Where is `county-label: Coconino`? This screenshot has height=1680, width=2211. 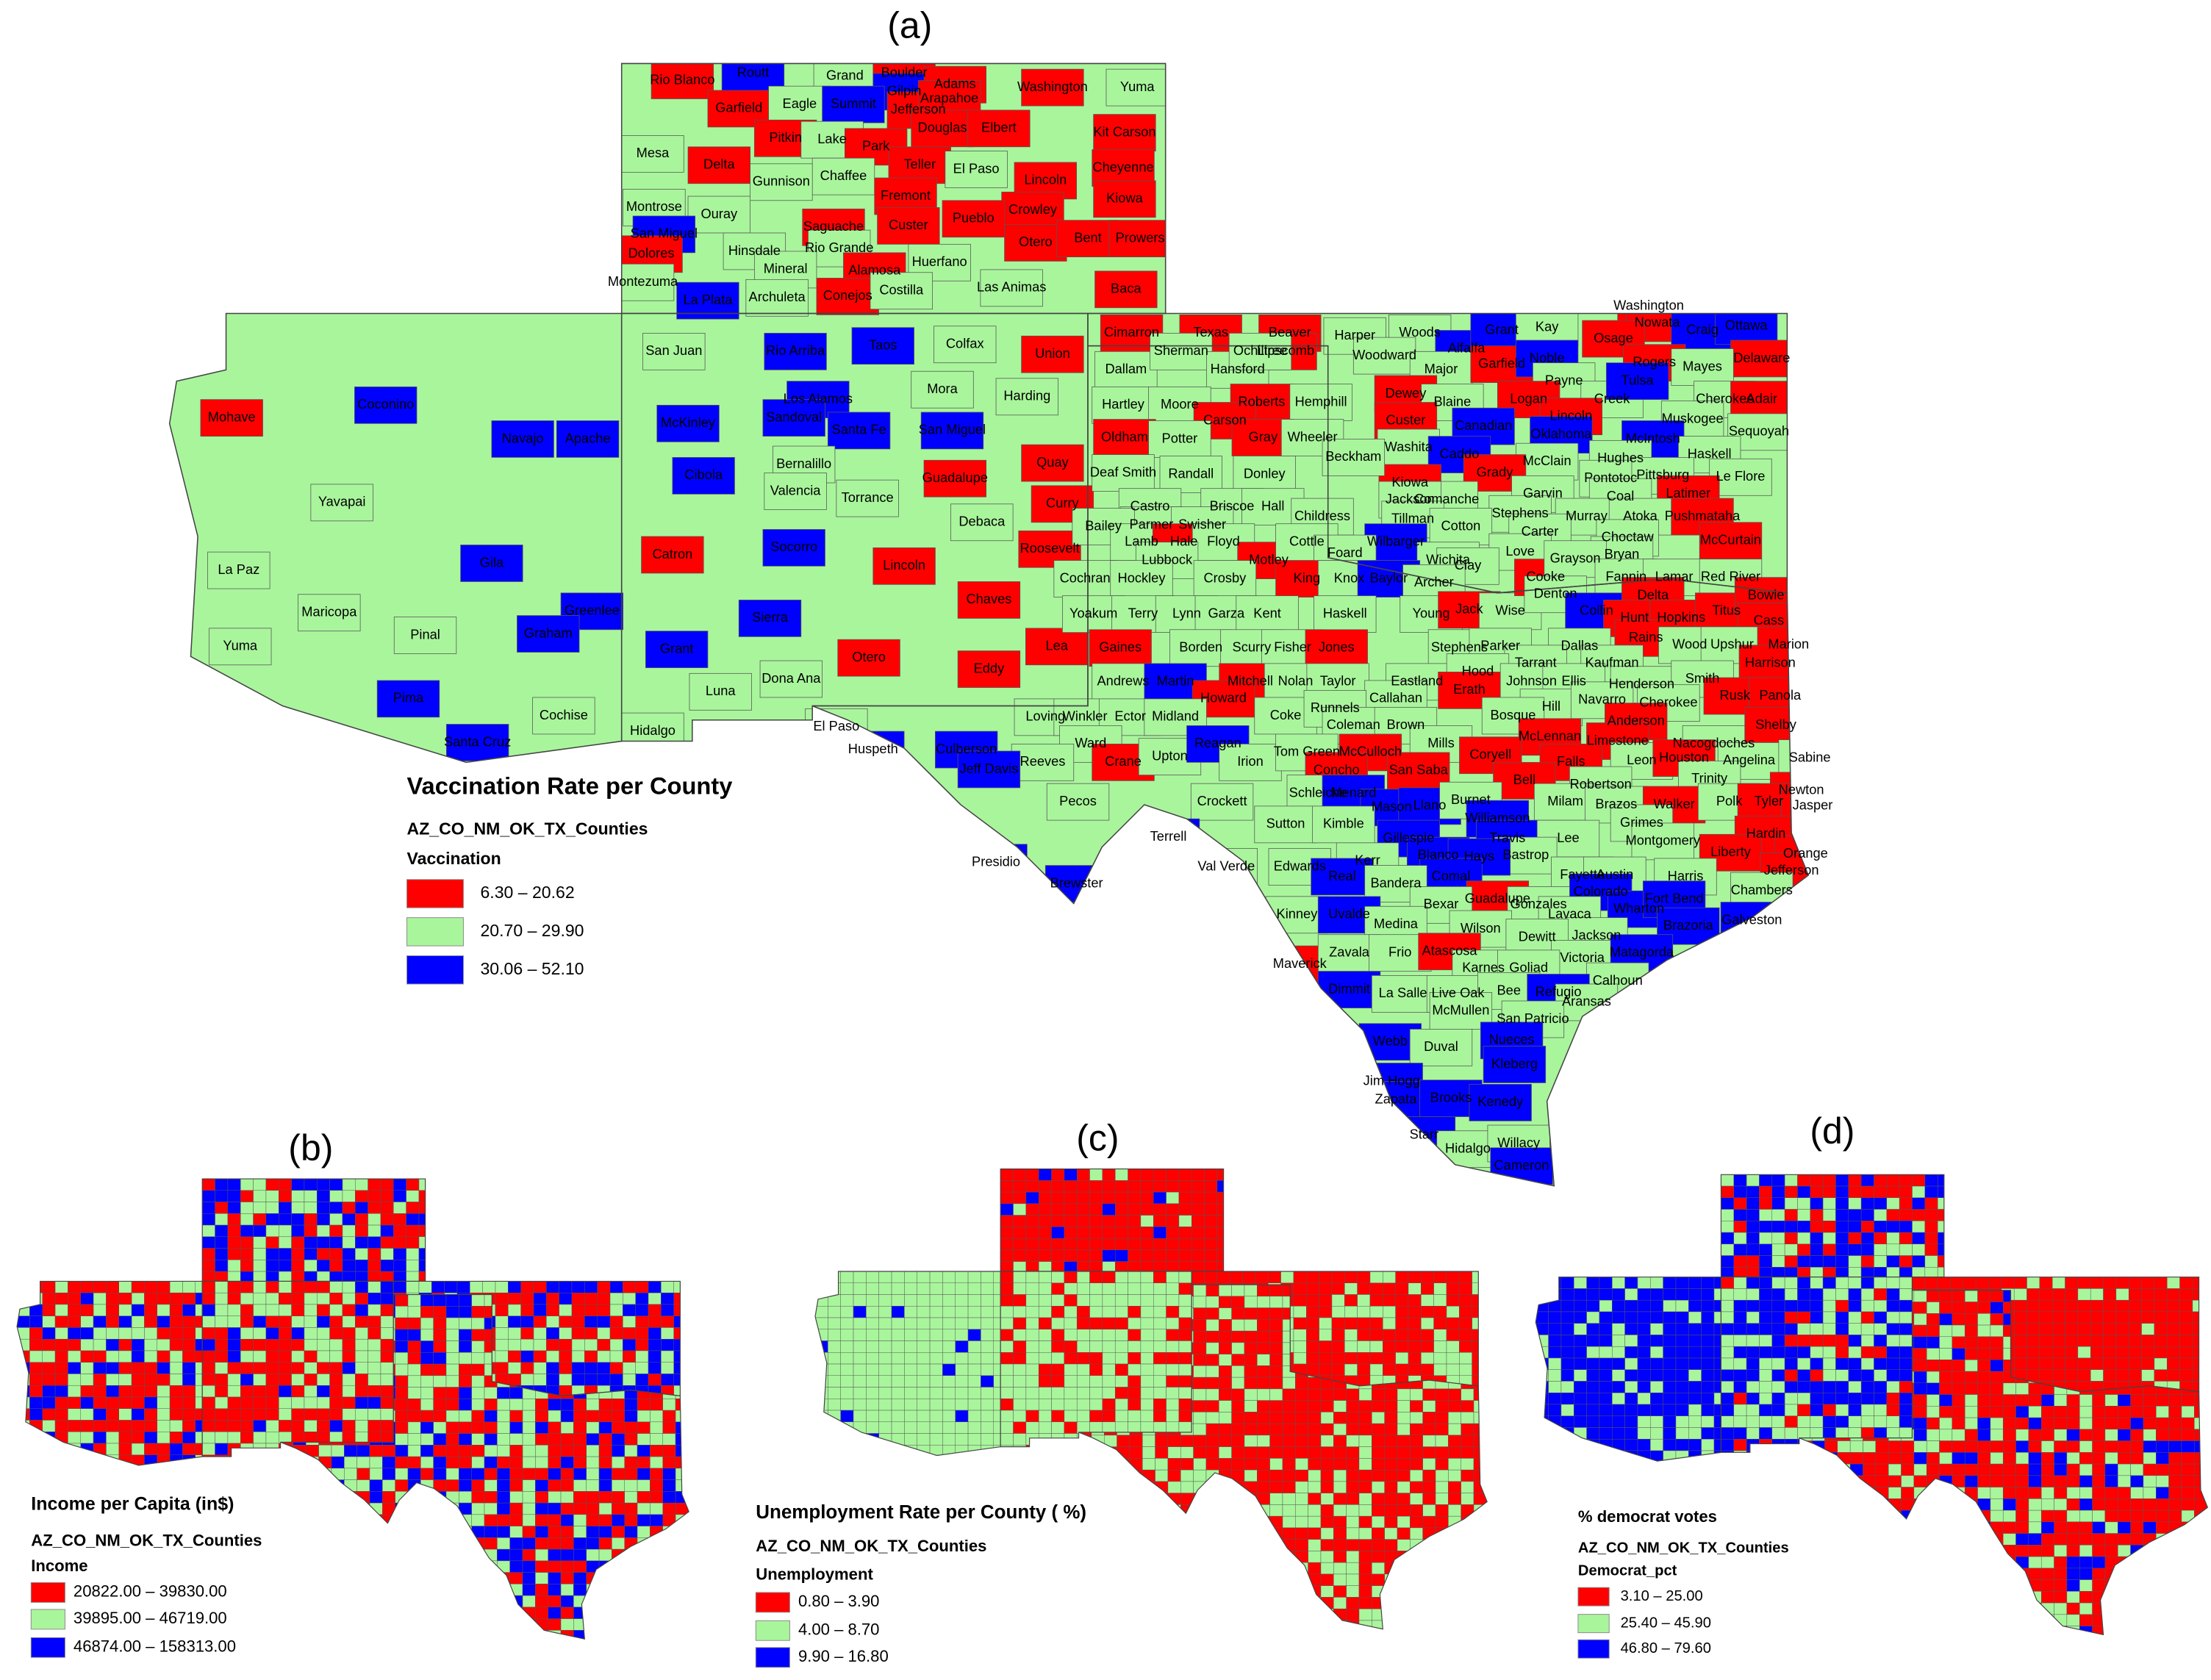 county-label: Coconino is located at coordinates (385, 404).